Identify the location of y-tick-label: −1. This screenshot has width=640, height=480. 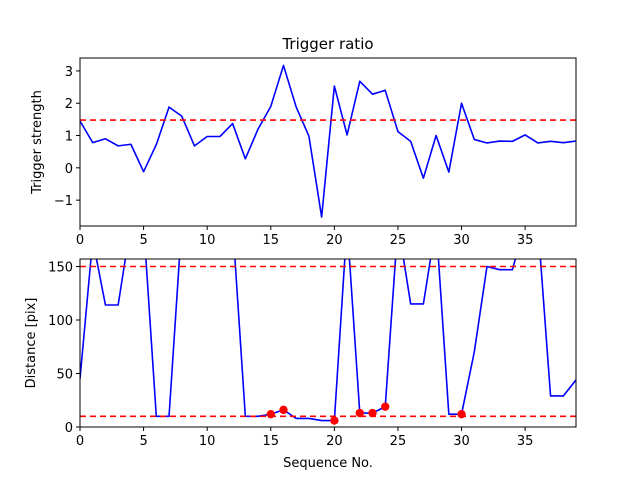
(63, 201).